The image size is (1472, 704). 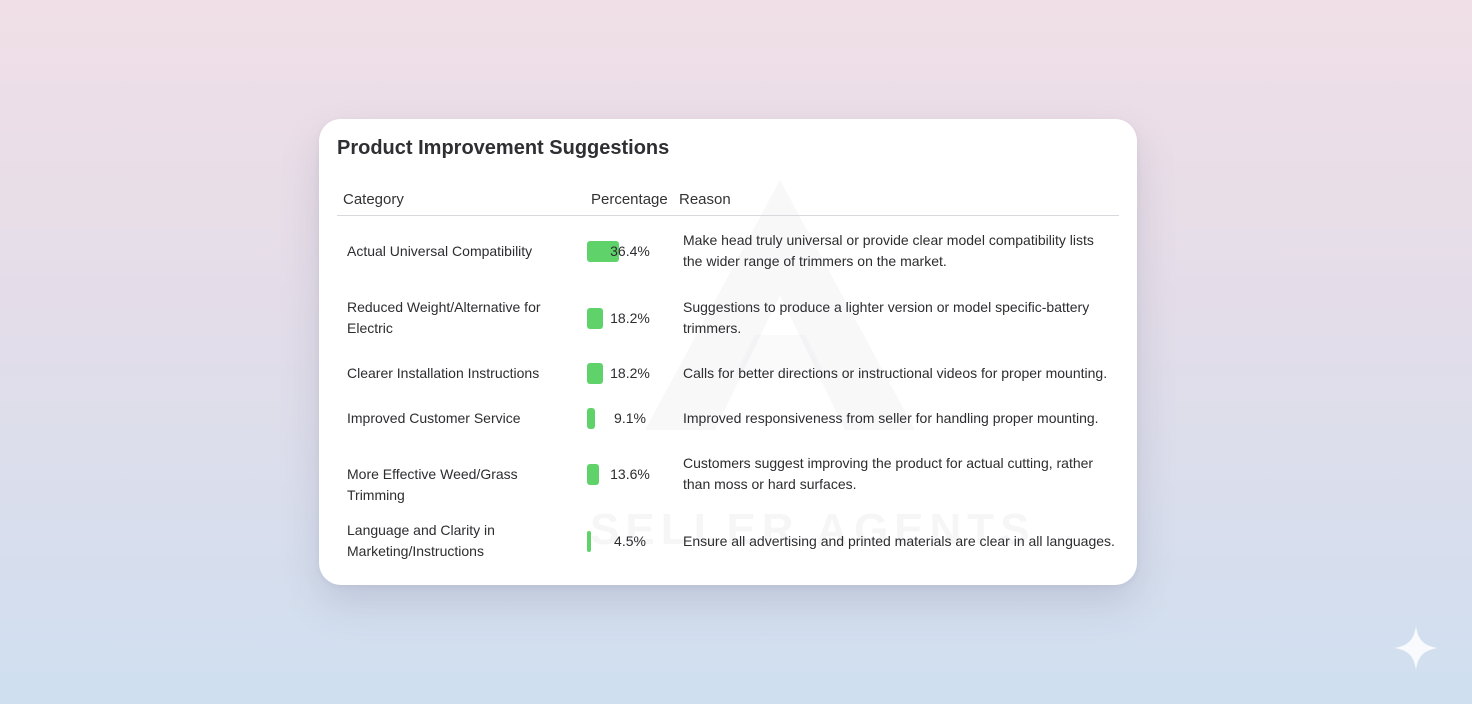 I want to click on row-3-percentage: 18.2%, so click(x=630, y=372).